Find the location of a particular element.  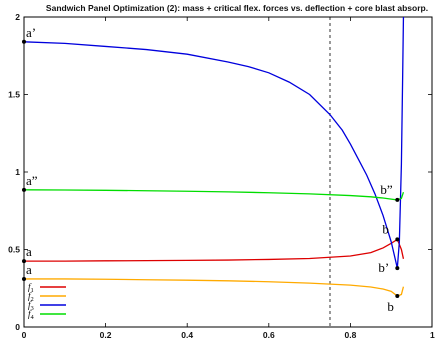

series-line-f2 is located at coordinates (214, 287).